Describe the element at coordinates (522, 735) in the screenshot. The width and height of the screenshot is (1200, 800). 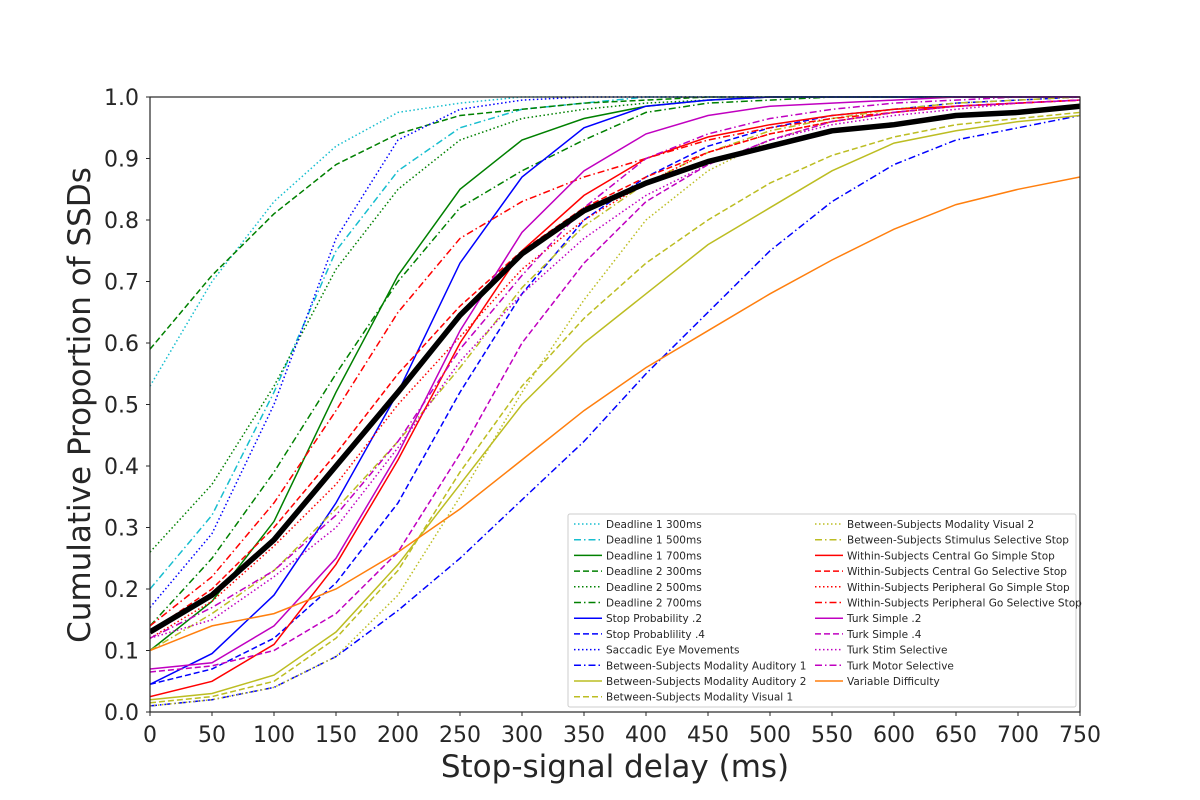
I see `x-tick-label: 300` at that location.